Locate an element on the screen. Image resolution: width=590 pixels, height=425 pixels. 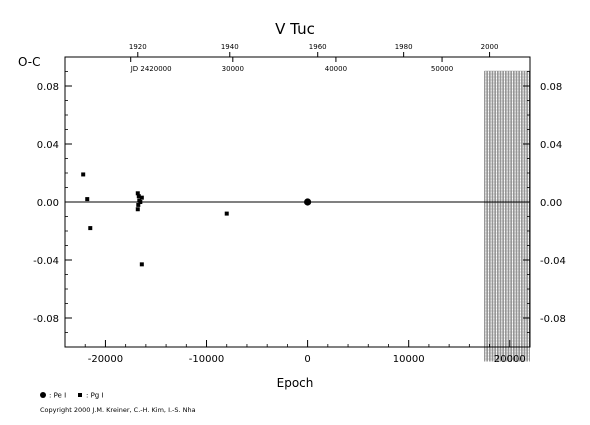
y-tick-label-left: 0.08 is located at coordinates (48, 87).